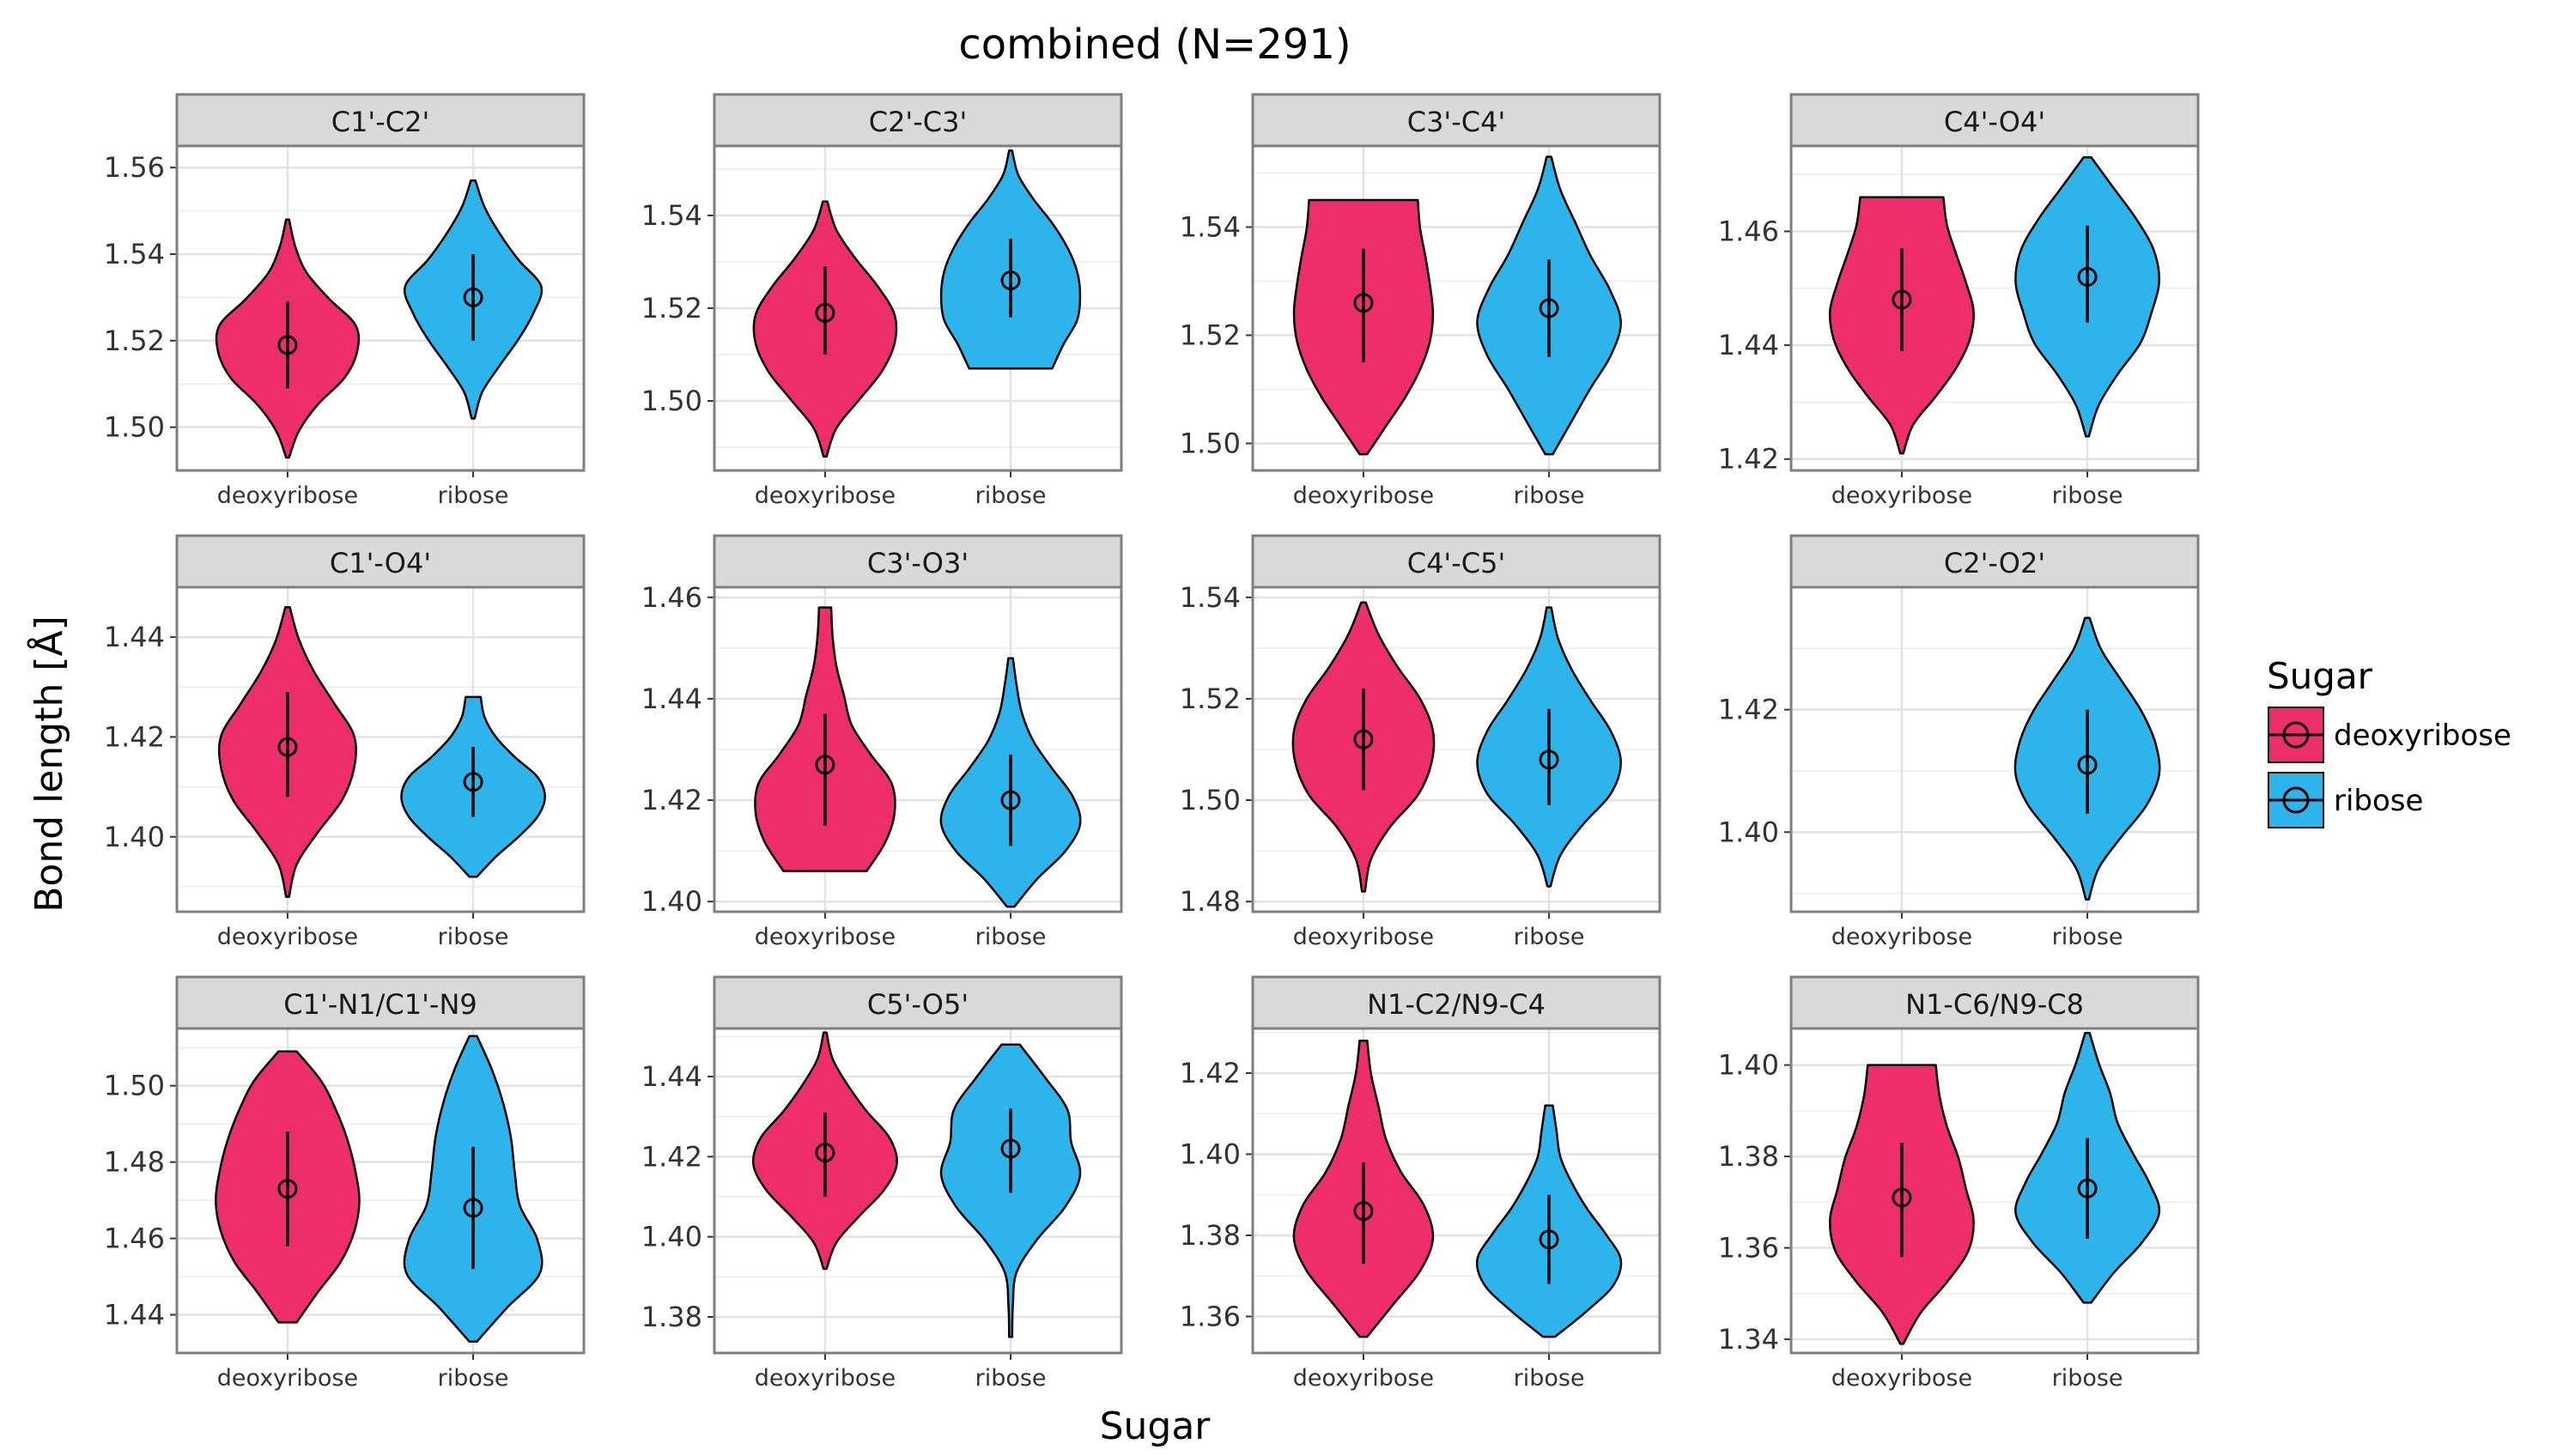 Image resolution: width=2569 pixels, height=1456 pixels. I want to click on y-tick-label: 1.44, so click(135, 637).